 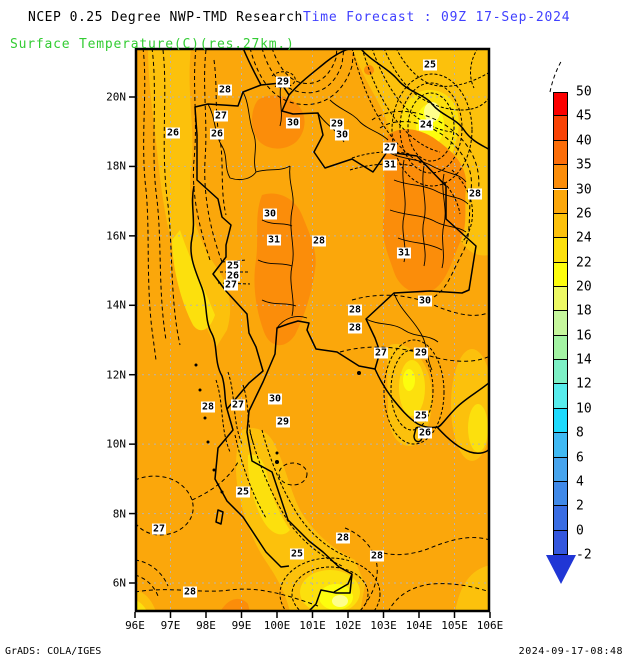 What do you see at coordinates (584, 360) in the screenshot?
I see `colorbar-level-label: 14` at bounding box center [584, 360].